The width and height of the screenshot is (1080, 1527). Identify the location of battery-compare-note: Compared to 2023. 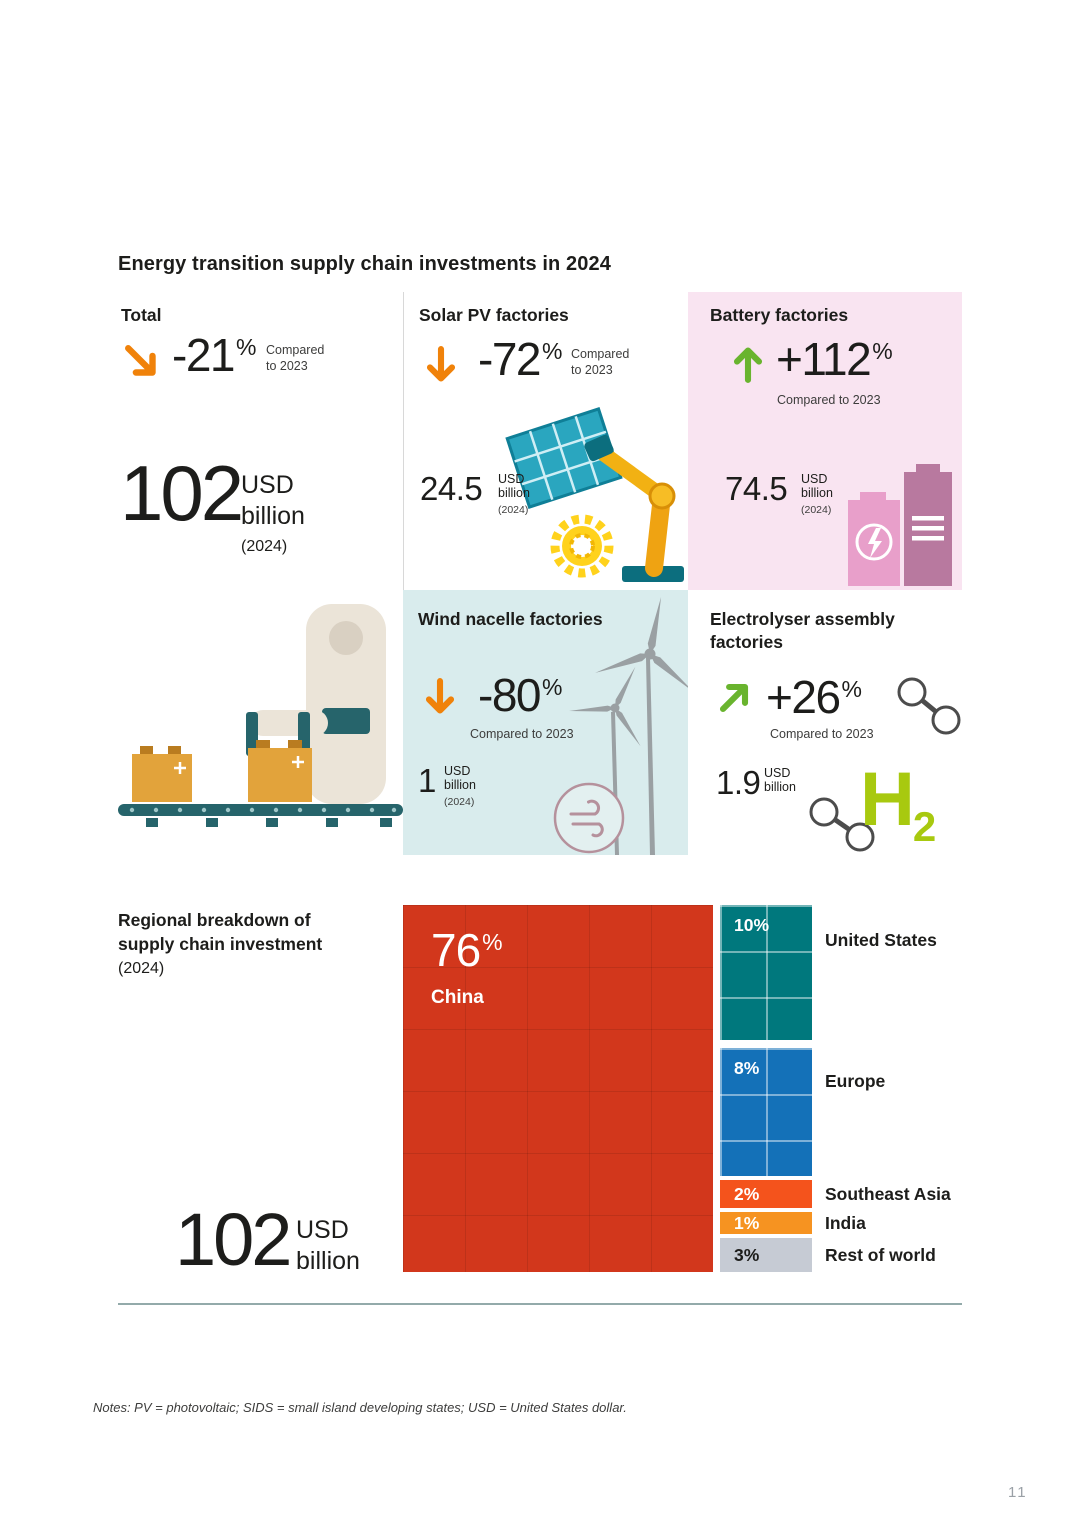
(829, 400).